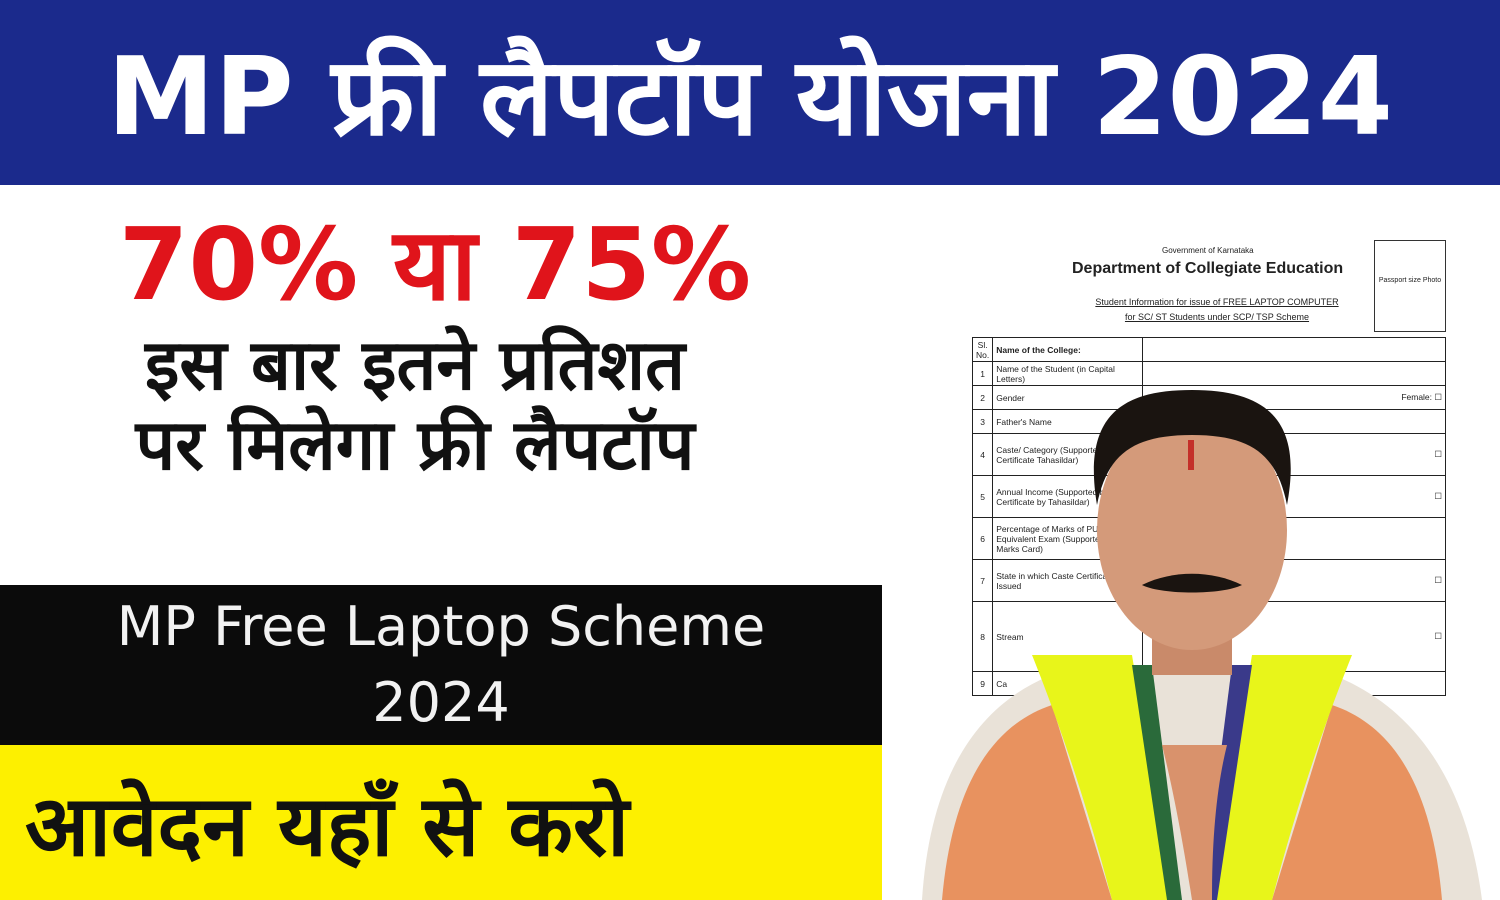 The height and width of the screenshot is (900, 1500). What do you see at coordinates (327, 826) in the screenshot?
I see `apply-text: आवेदन यहाँ से करो` at bounding box center [327, 826].